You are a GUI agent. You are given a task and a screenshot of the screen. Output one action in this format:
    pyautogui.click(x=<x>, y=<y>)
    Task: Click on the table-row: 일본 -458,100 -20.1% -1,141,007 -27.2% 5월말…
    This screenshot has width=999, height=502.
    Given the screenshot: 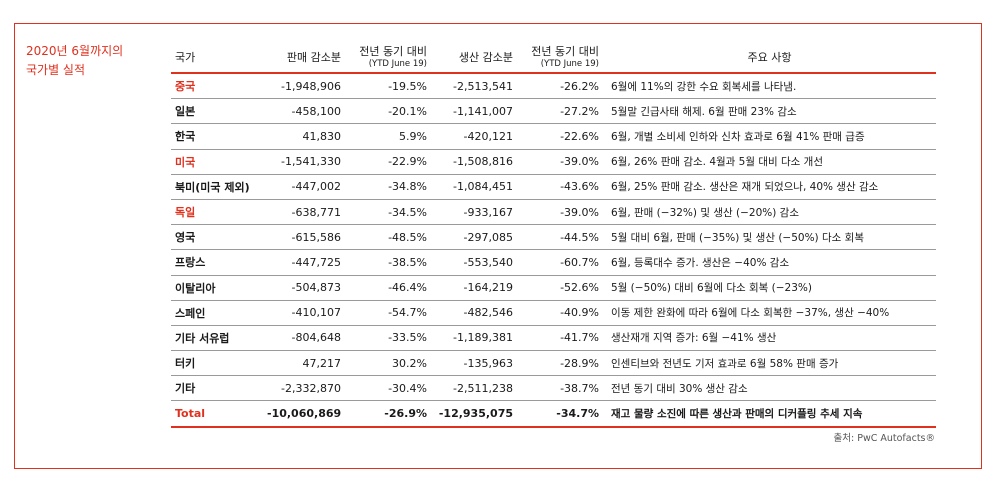 What is the action you would take?
    pyautogui.click(x=553, y=111)
    